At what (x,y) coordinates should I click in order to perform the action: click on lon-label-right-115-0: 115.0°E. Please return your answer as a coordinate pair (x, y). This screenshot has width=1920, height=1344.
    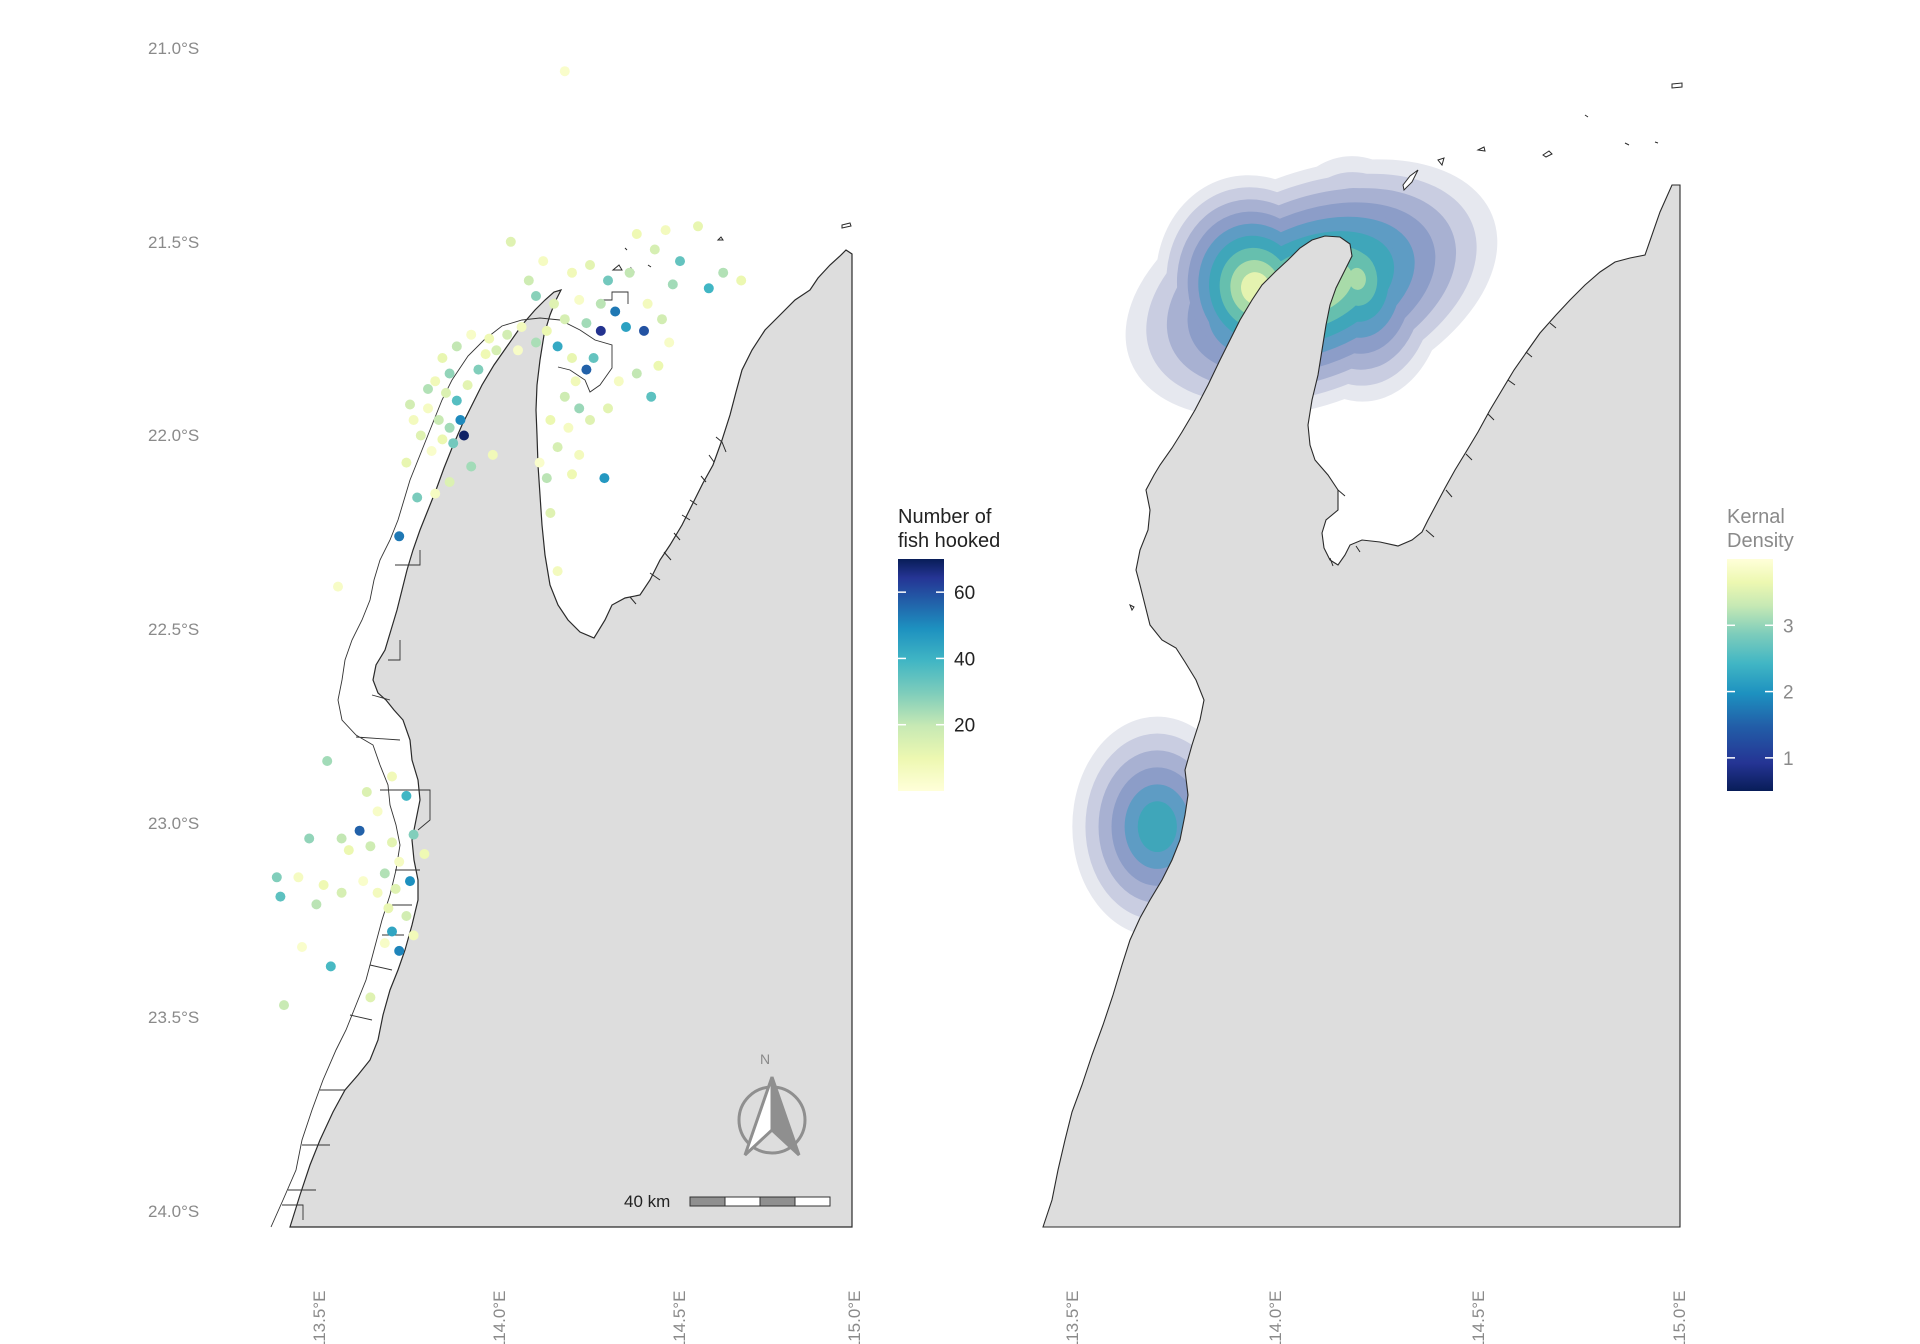
    Looking at the image, I should click on (1679, 1317).